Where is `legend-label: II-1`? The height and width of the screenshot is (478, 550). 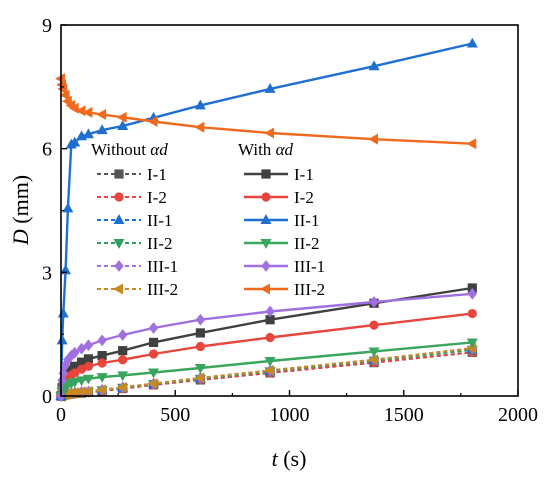
legend-label: II-1 is located at coordinates (306, 220).